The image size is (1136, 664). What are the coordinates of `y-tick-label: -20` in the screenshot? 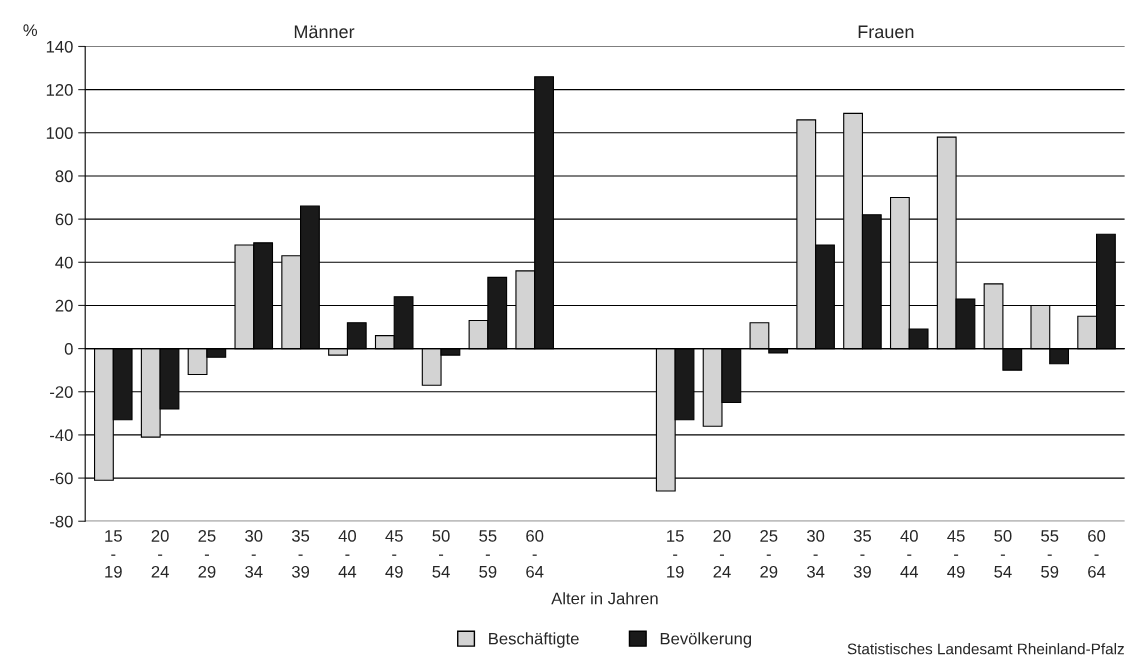 It's located at (61, 392).